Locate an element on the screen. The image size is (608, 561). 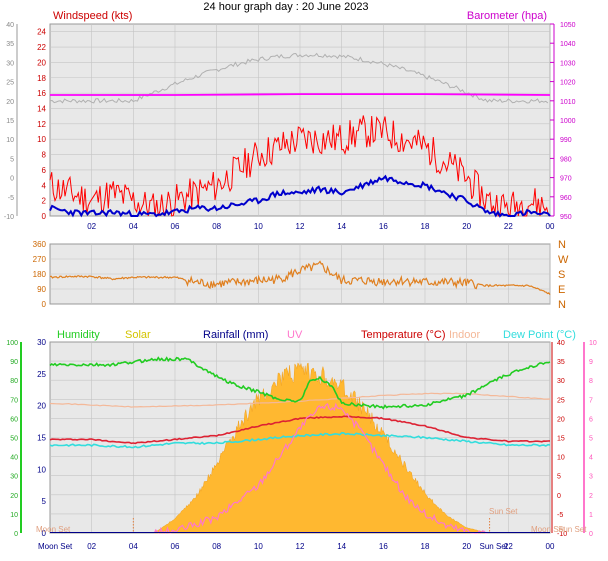
legend-temperature: Temperature (°C) is located at coordinates (403, 335).